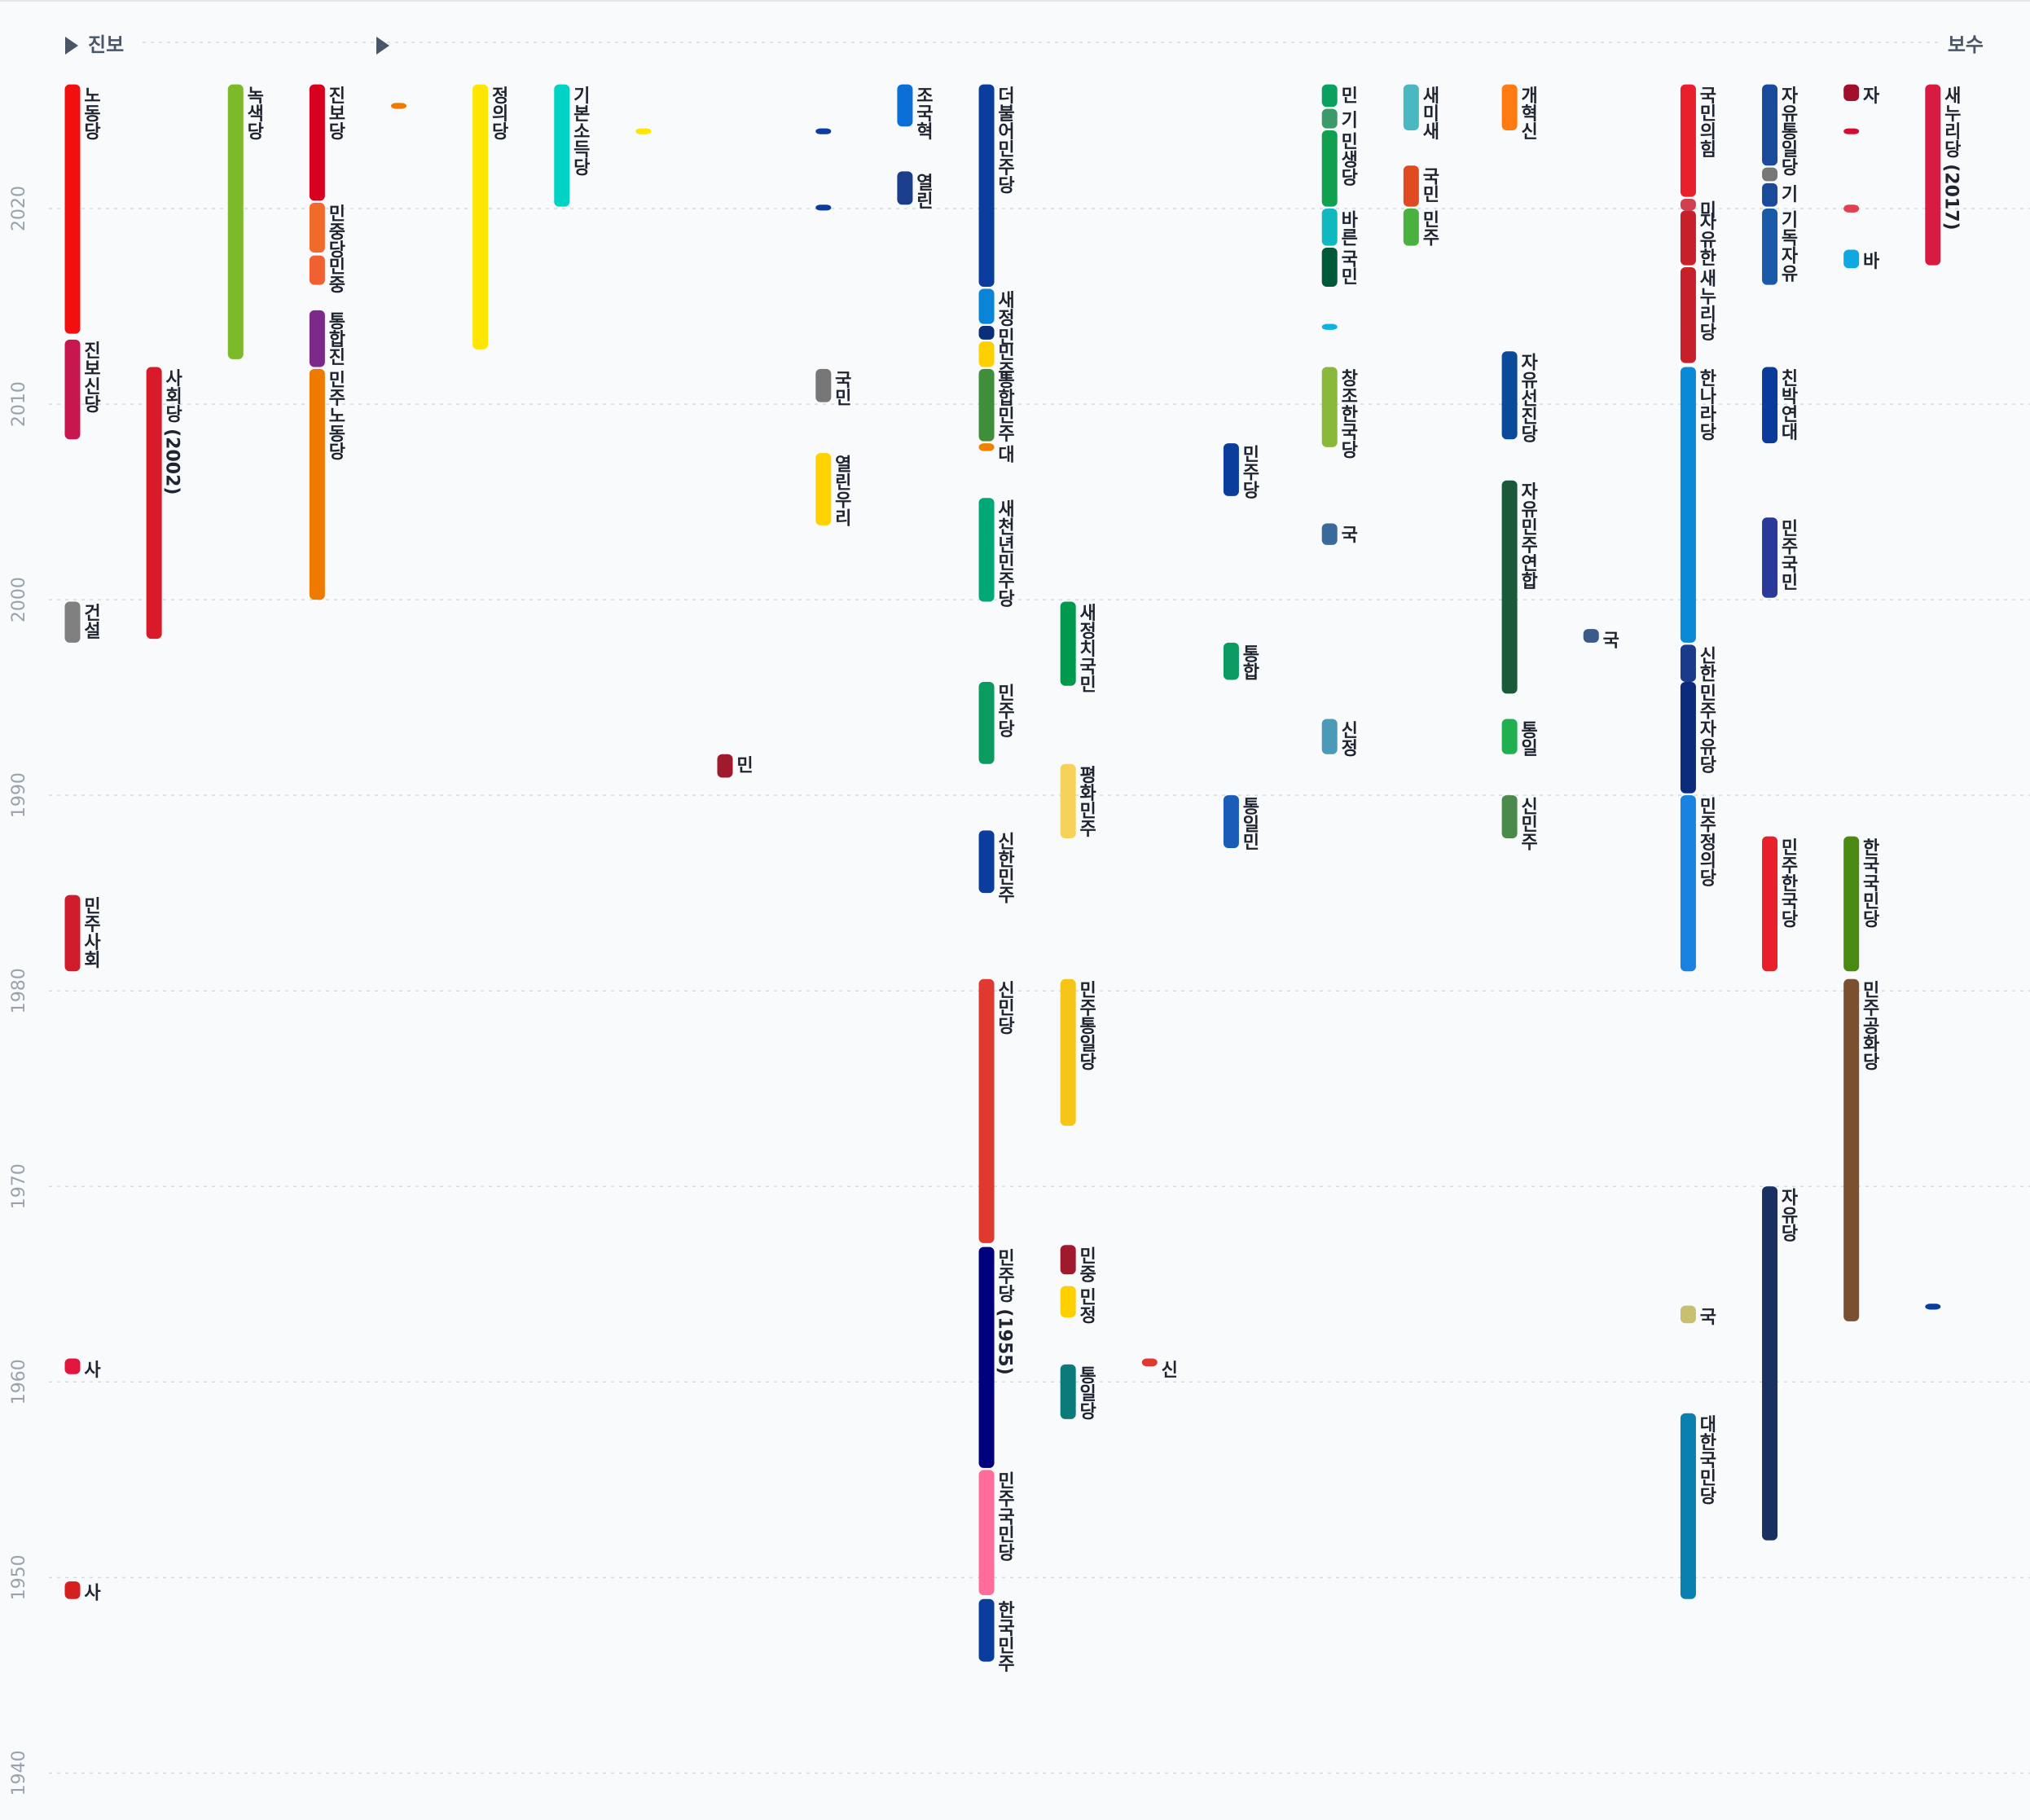  What do you see at coordinates (335, 231) in the screenshot?
I see `party-label: 민중당` at bounding box center [335, 231].